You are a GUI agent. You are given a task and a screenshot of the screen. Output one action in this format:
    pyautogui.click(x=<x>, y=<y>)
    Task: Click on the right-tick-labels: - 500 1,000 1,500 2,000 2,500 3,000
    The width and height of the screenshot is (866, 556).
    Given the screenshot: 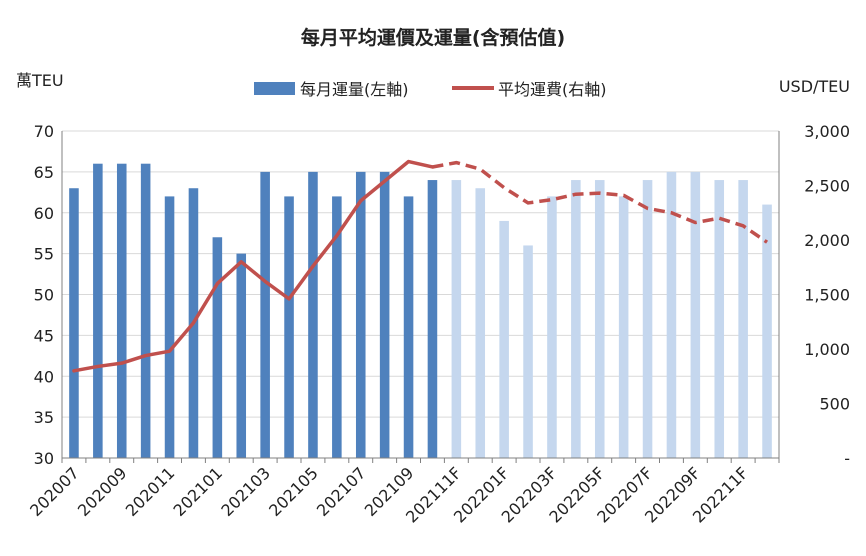 What is the action you would take?
    pyautogui.click(x=827, y=295)
    